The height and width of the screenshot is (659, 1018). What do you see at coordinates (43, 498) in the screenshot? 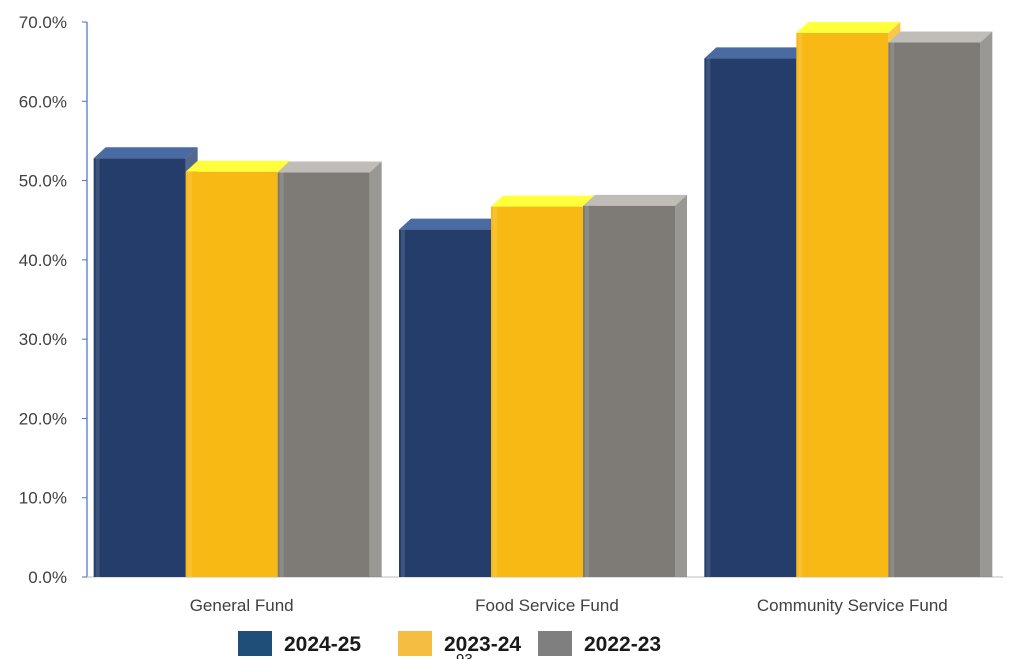
I see `y-tick-label: 10.0%` at bounding box center [43, 498].